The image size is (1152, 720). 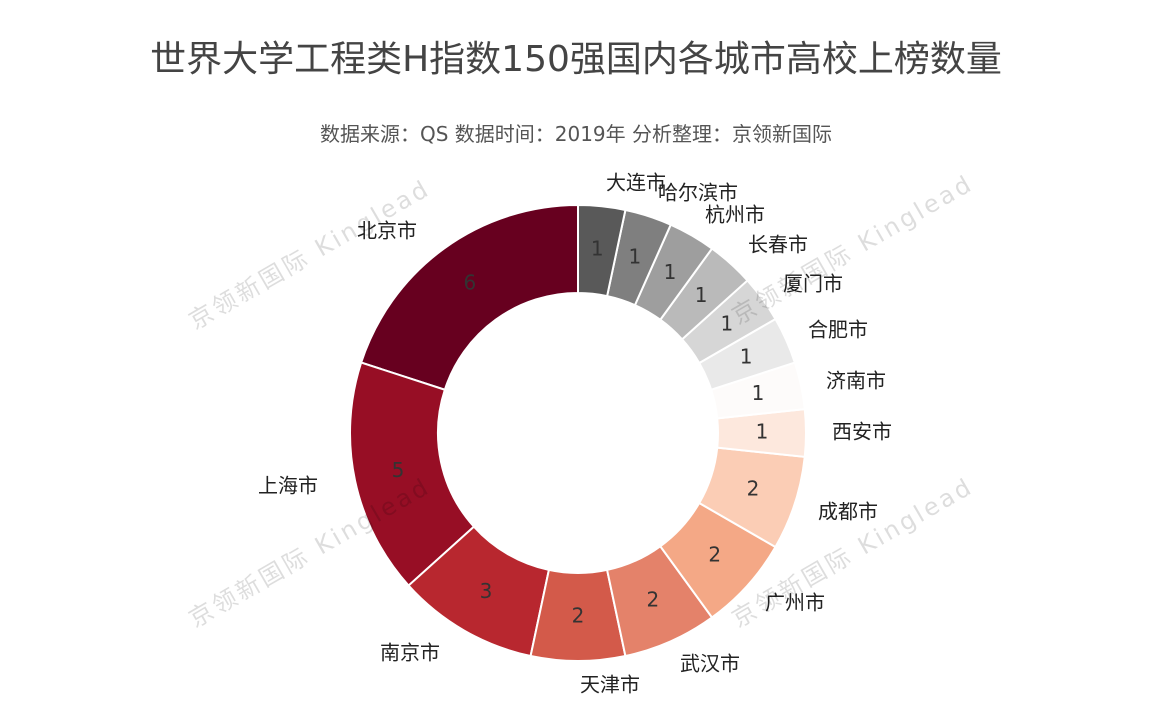 What do you see at coordinates (848, 512) in the screenshot?
I see `category-label: 成都市` at bounding box center [848, 512].